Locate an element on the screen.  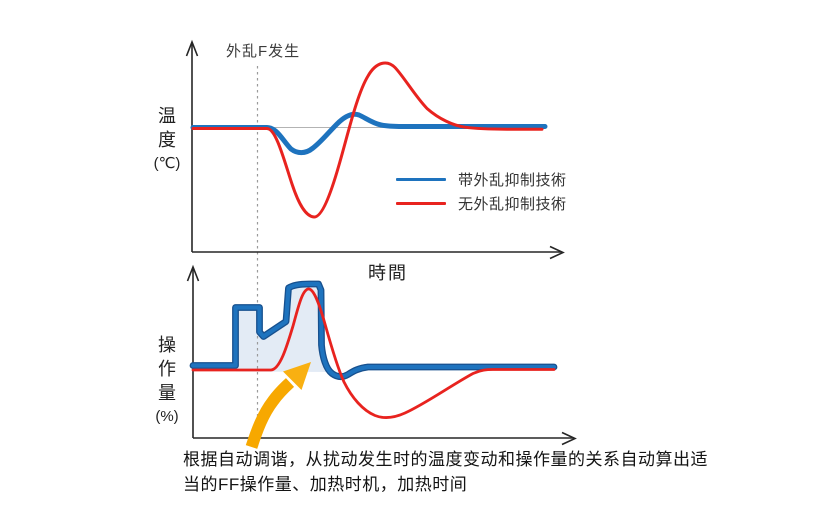
highlight-arrow-shaft is located at coordinates (270, 413).